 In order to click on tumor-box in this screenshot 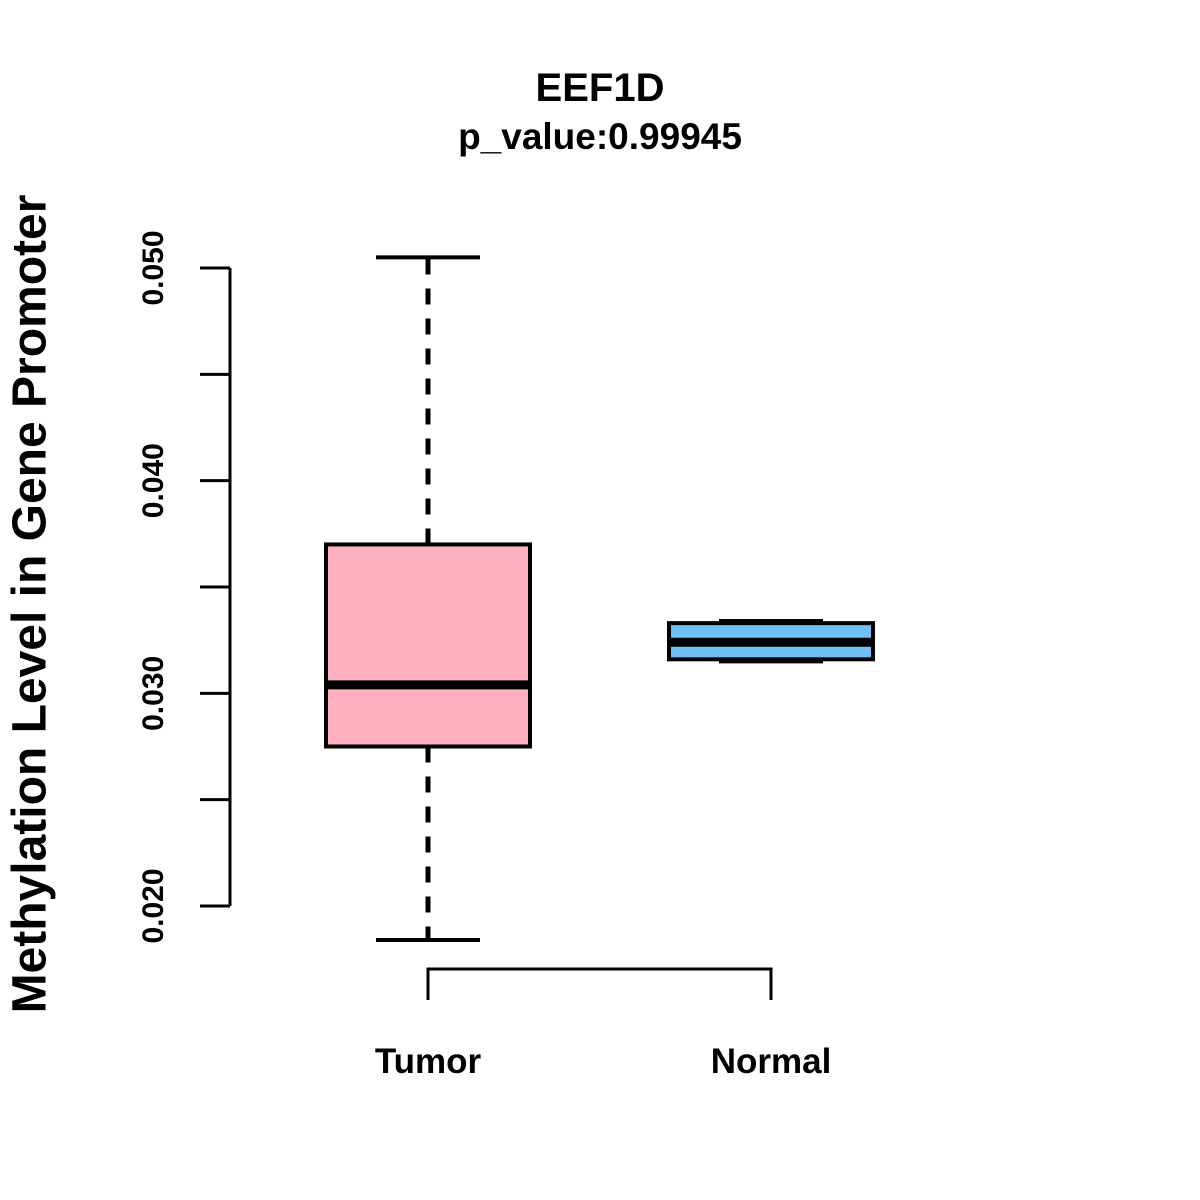, I will do `click(428, 645)`.